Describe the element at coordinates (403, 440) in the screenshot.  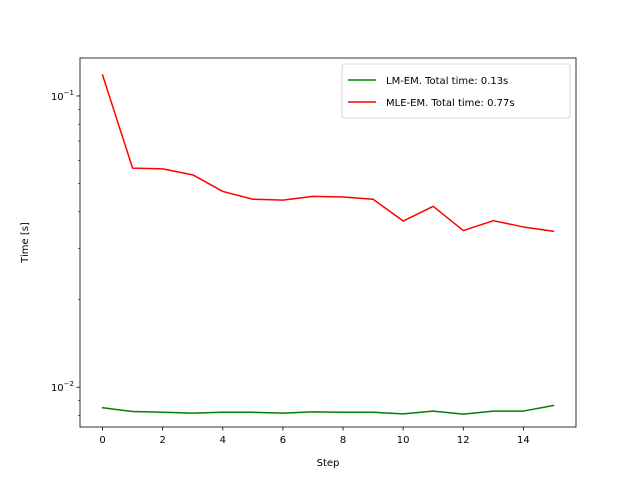
I see `x-tick-label: 10` at that location.